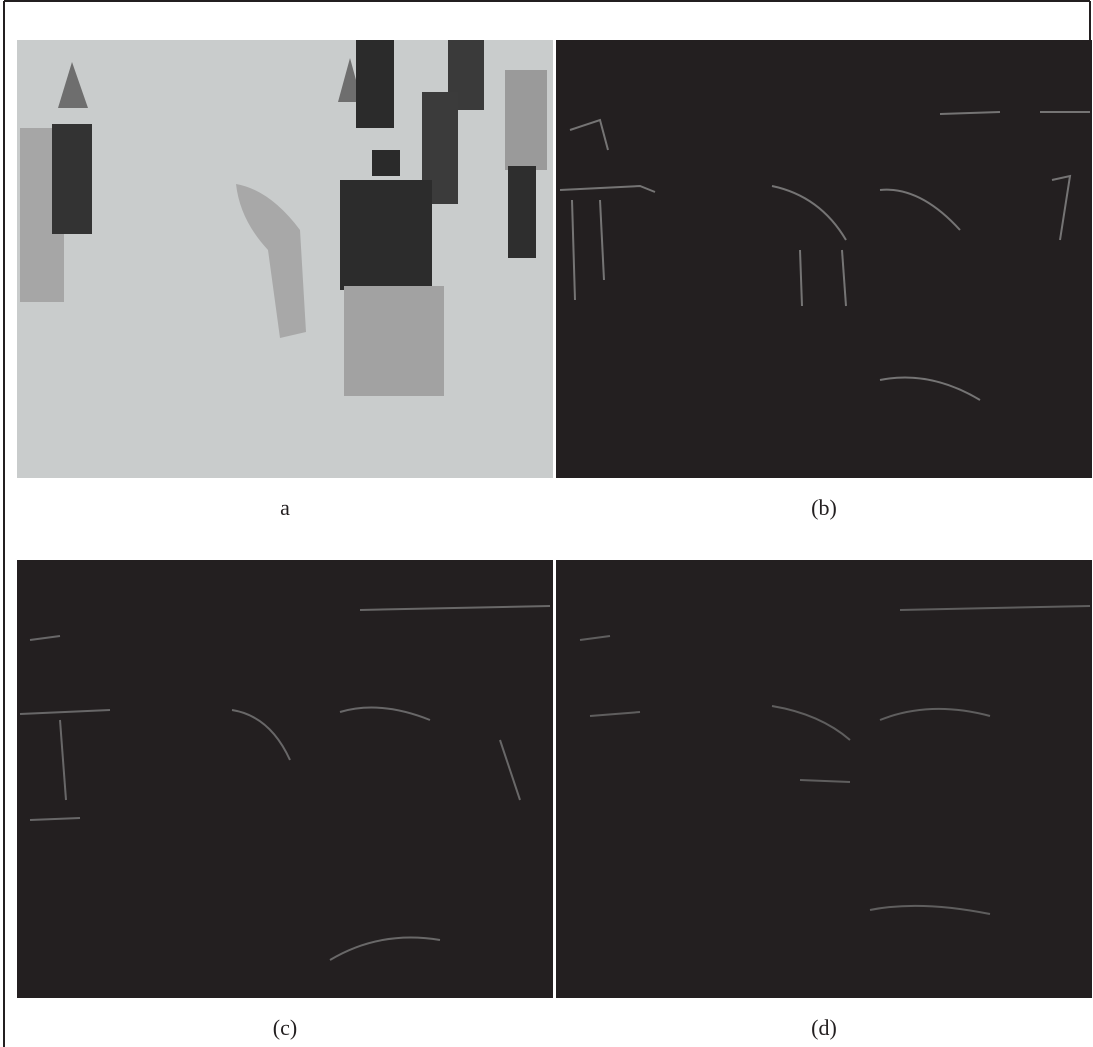  I want to click on panel-caption: (d), so click(824, 1027).